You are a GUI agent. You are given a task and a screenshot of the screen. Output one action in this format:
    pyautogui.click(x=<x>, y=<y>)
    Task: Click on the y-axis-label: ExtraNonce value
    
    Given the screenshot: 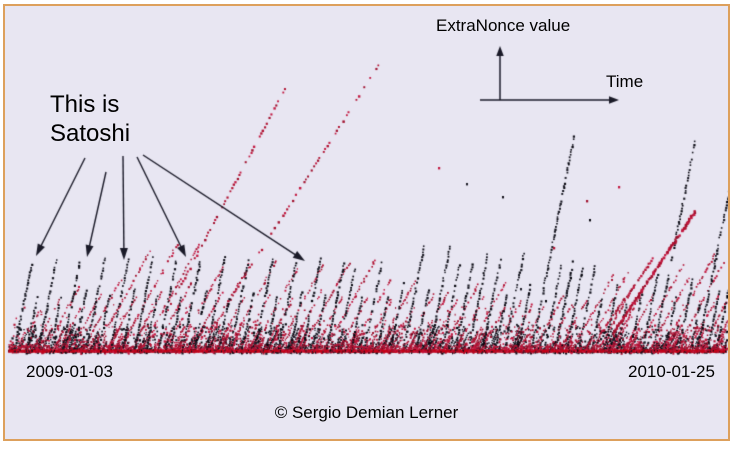 What is the action you would take?
    pyautogui.click(x=503, y=25)
    